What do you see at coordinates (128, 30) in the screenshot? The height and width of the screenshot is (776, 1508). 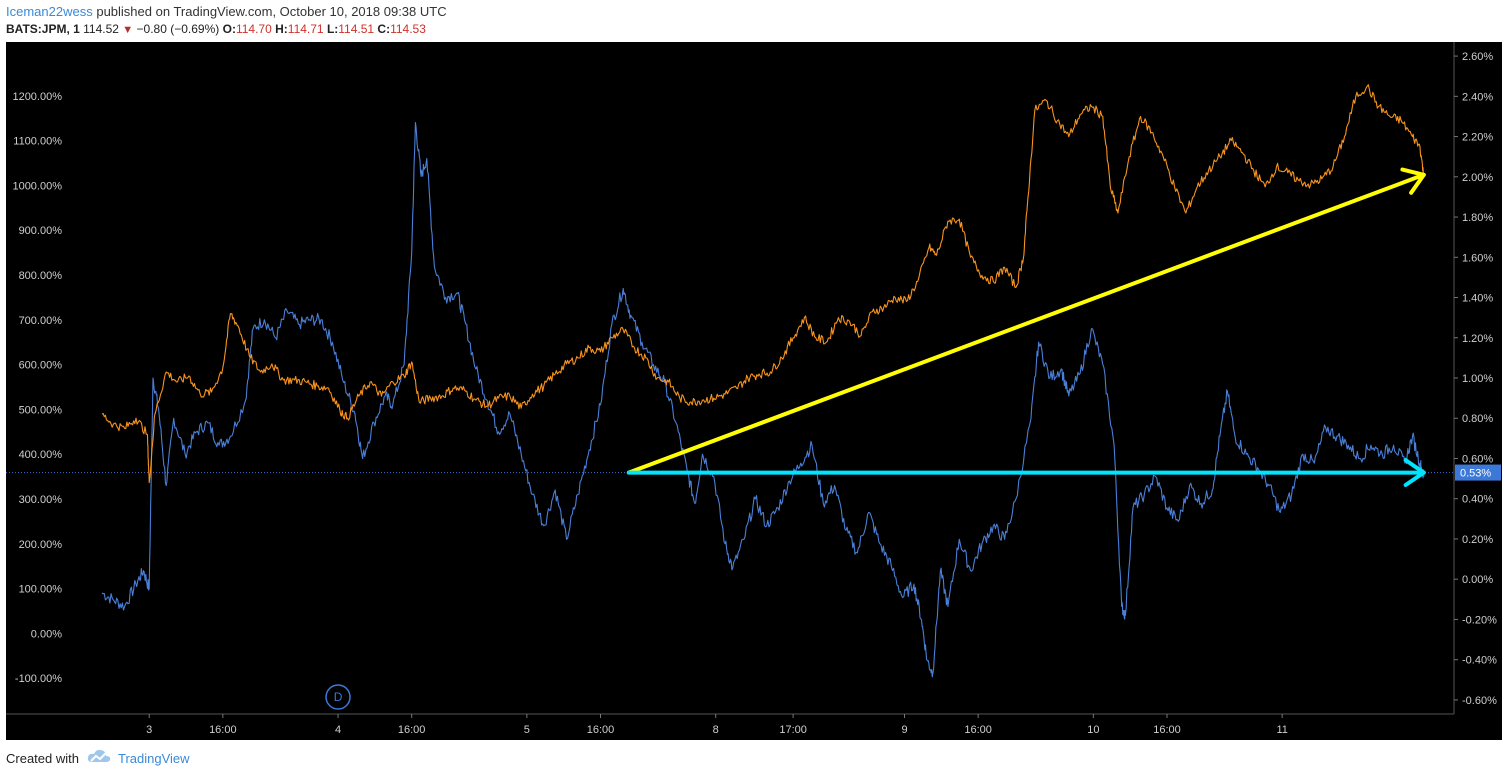 I see `down-arrow-icon: ▼` at bounding box center [128, 30].